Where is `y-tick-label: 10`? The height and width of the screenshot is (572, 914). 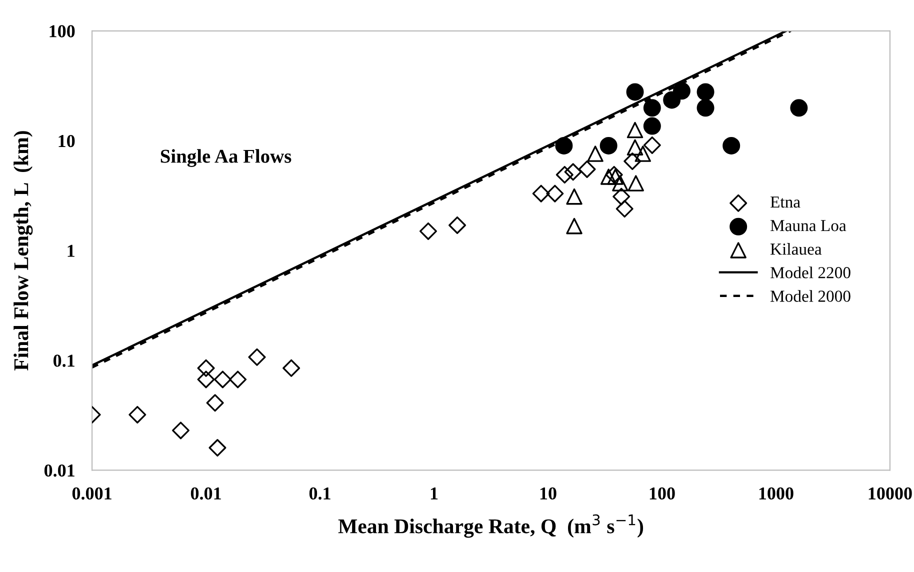 y-tick-label: 10 is located at coordinates (66, 141).